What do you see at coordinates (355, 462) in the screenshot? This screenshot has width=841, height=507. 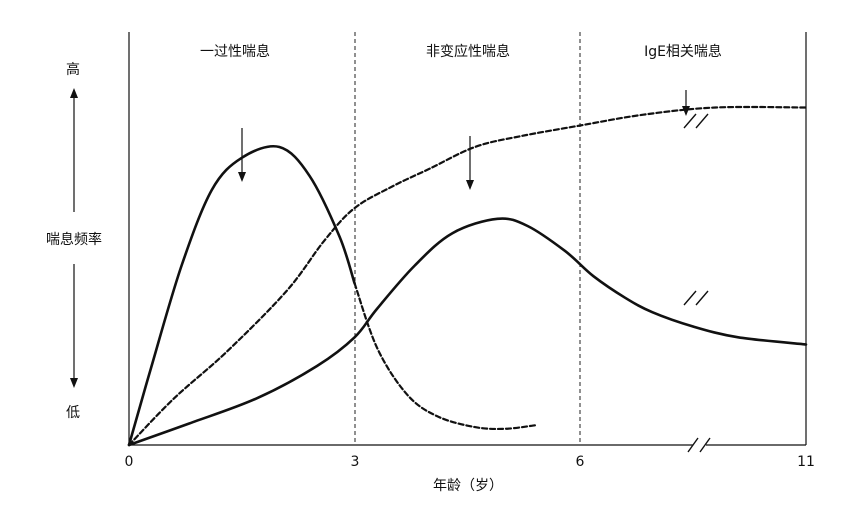 I see `x-tick-label-3: 3` at bounding box center [355, 462].